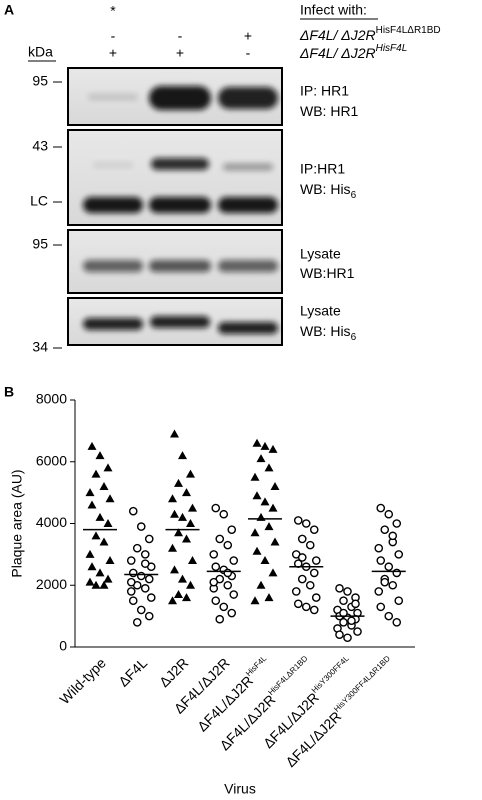 The height and width of the screenshot is (800, 482). What do you see at coordinates (256, 666) in the screenshot?
I see `x-tick-label-sup: HisF4L` at bounding box center [256, 666].